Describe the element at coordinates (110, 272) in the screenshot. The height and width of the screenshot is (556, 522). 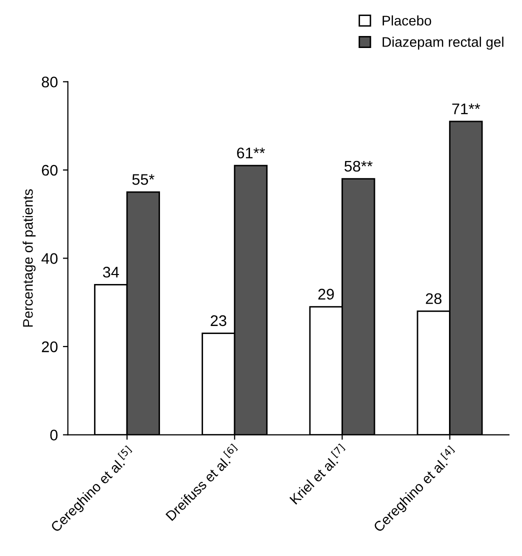
I see `data-label: 34` at that location.